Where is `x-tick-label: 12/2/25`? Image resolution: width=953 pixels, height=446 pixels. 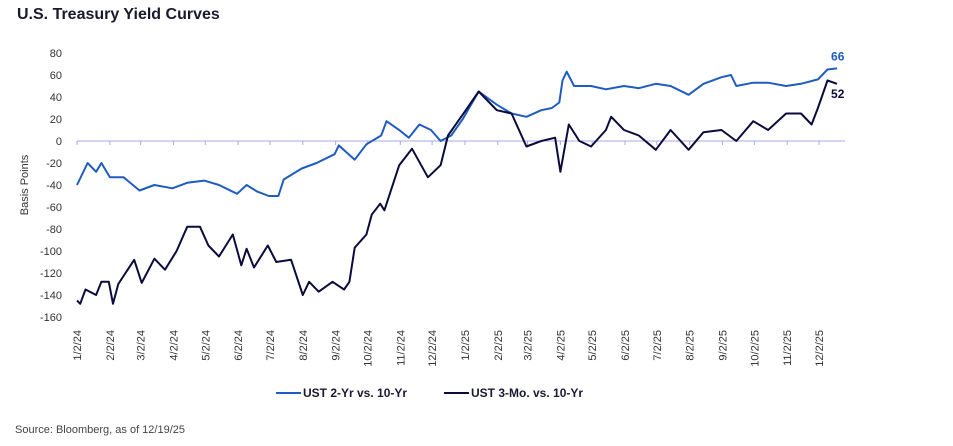
x-tick-label: 12/2/25 is located at coordinates (820, 348).